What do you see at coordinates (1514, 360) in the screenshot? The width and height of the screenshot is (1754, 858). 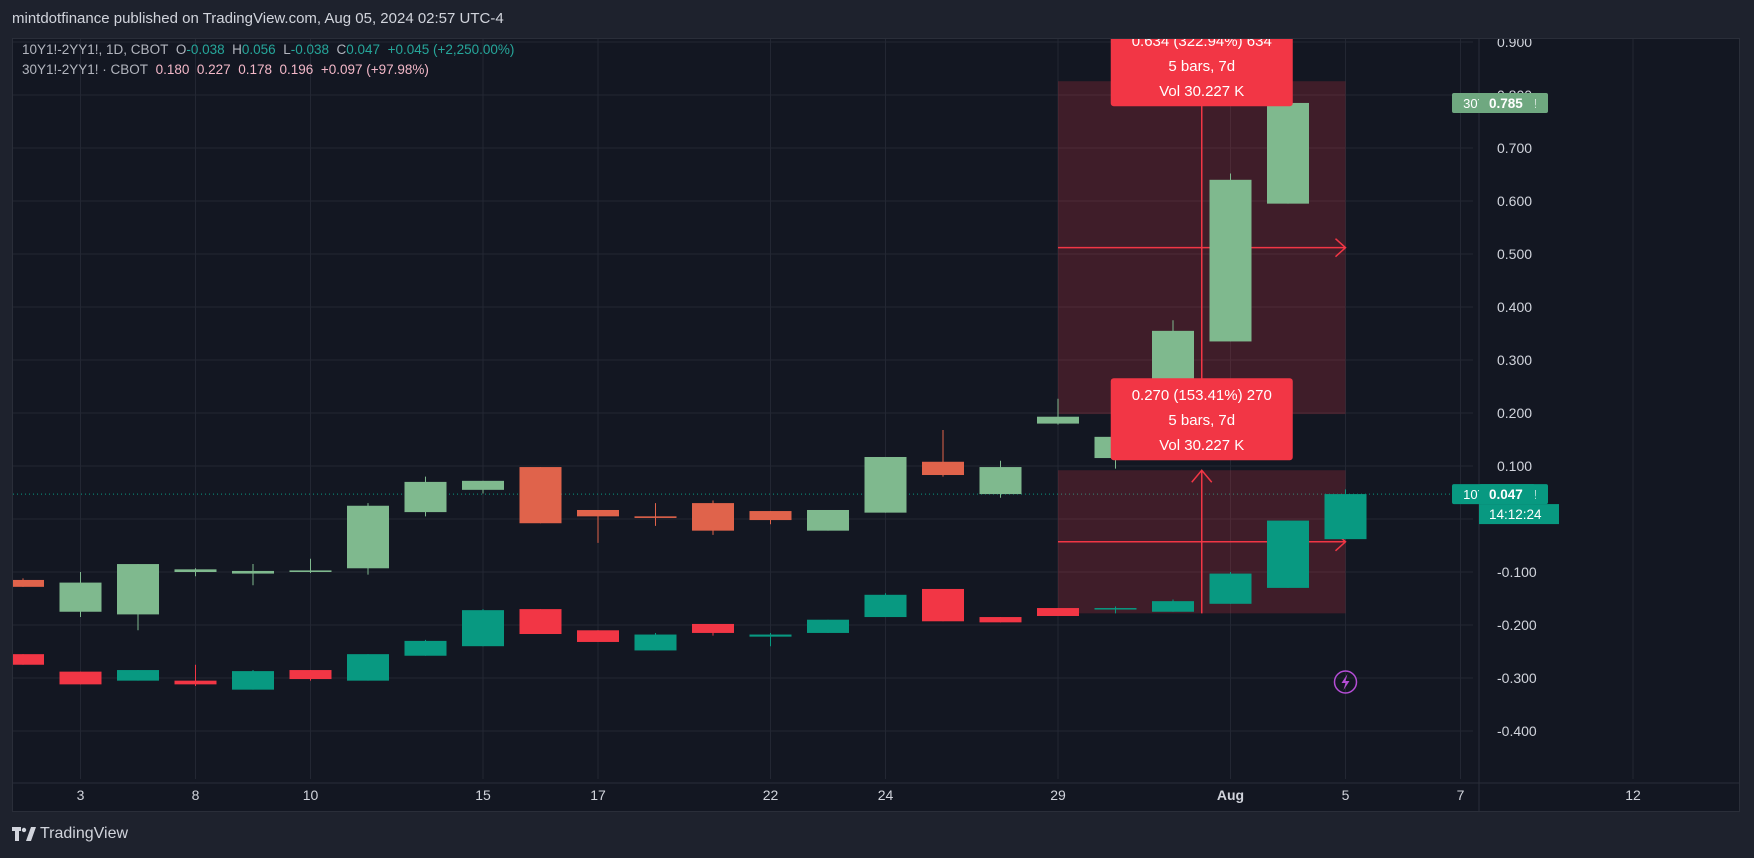 I see `y-tick-label: 0.300` at bounding box center [1514, 360].